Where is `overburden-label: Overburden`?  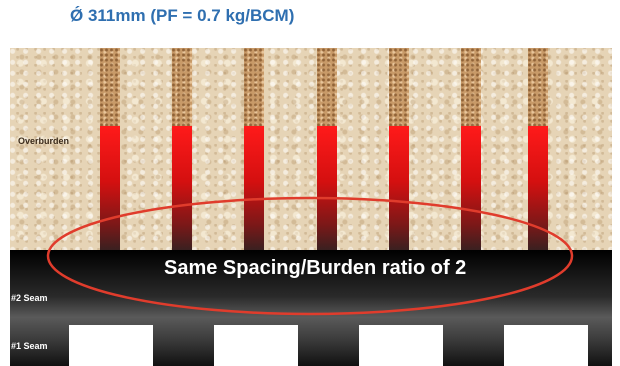
overburden-label: Overburden is located at coordinates (44, 141).